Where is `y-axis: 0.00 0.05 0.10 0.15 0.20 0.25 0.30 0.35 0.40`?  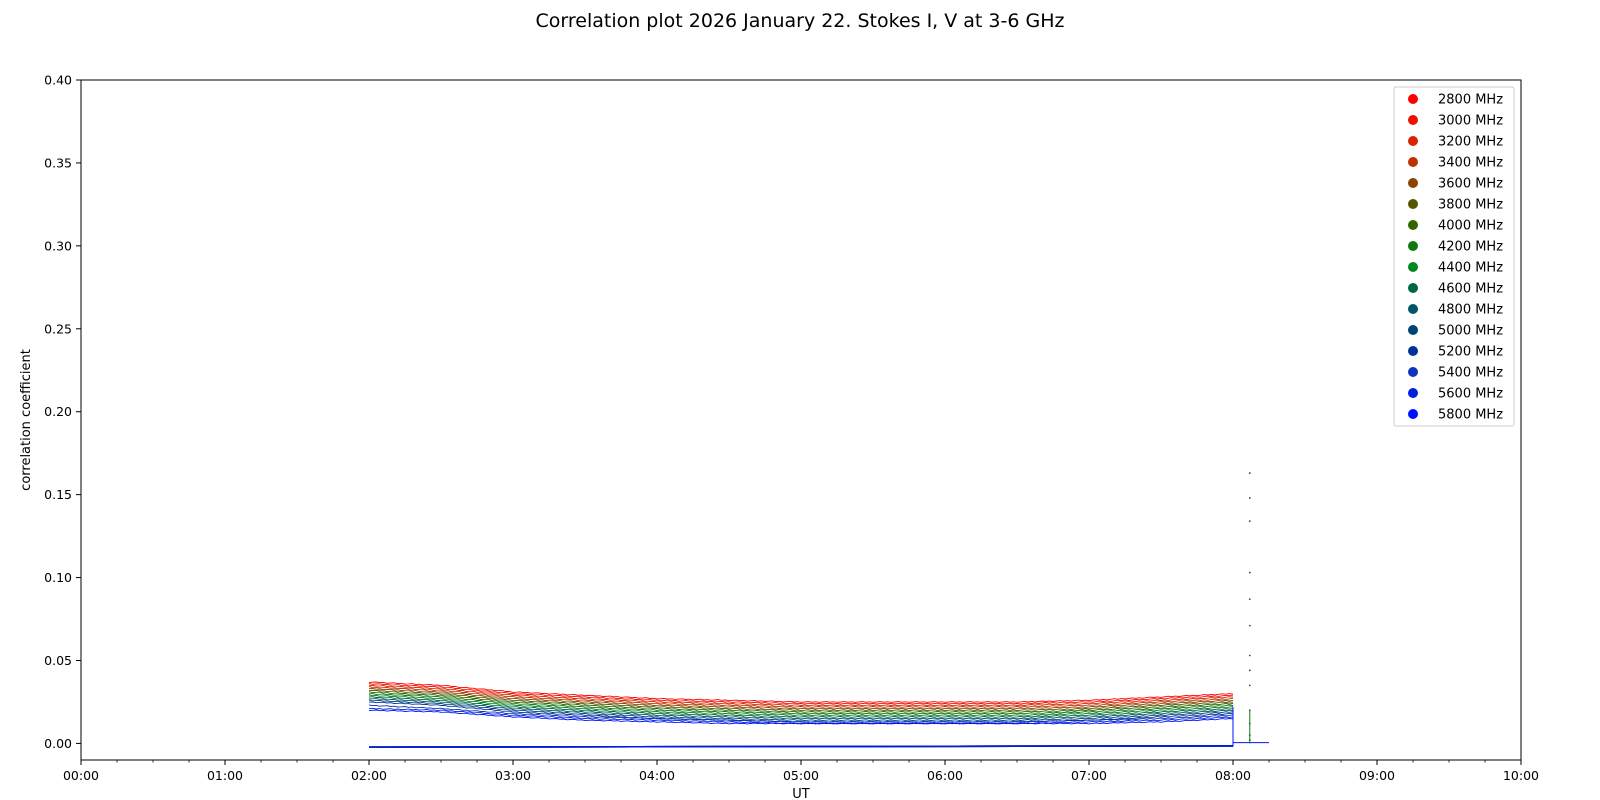 y-axis: 0.00 0.05 0.10 0.15 0.20 0.25 0.30 0.35 0.40 is located at coordinates (62, 412).